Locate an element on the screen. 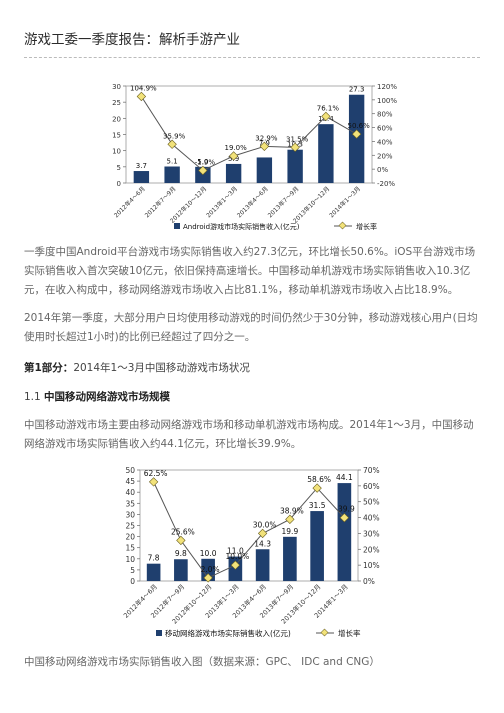  bar-value-label: 10.0 is located at coordinates (208, 553).